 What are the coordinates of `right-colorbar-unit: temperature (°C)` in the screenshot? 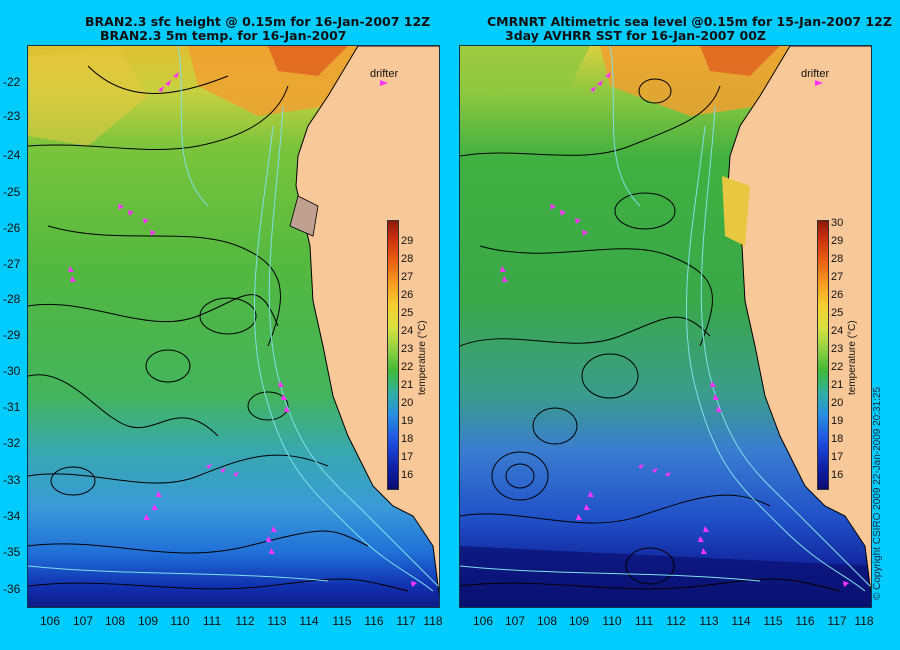 It's located at (852, 357).